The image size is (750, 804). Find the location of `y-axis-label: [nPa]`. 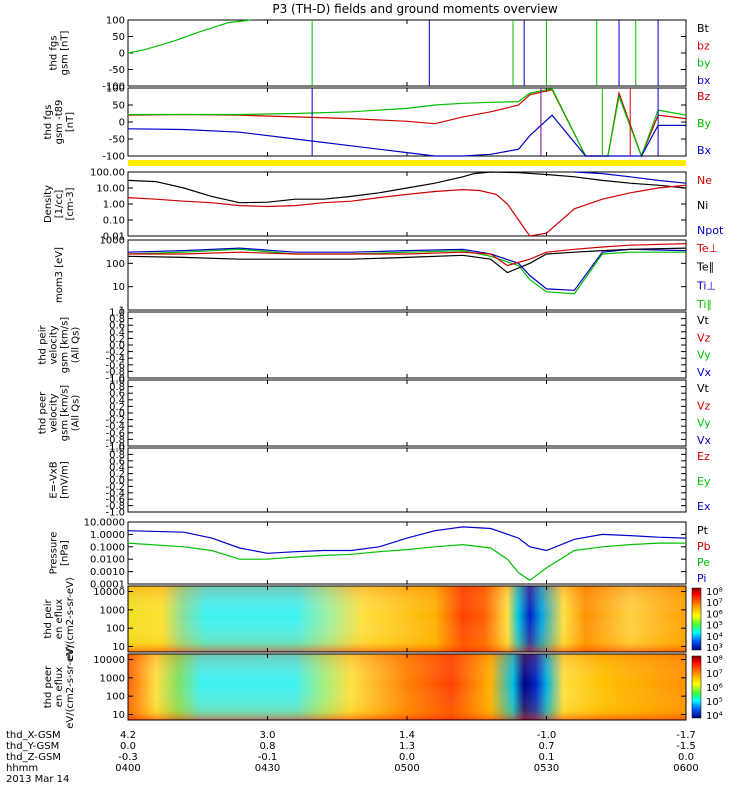

y-axis-label: [nPa] is located at coordinates (65, 553).